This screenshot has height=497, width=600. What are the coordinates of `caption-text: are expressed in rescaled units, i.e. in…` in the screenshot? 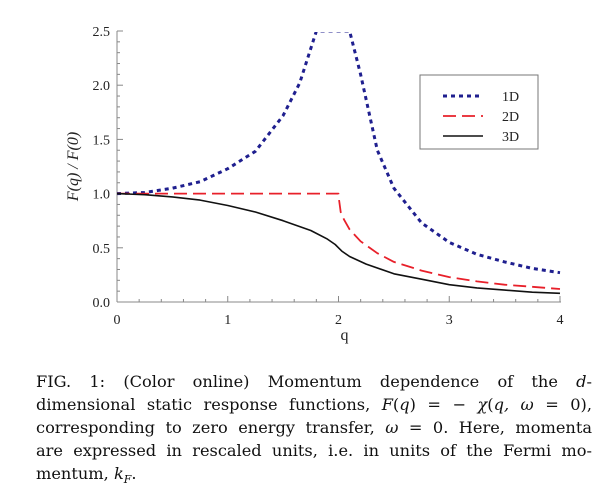 It's located at (314, 450).